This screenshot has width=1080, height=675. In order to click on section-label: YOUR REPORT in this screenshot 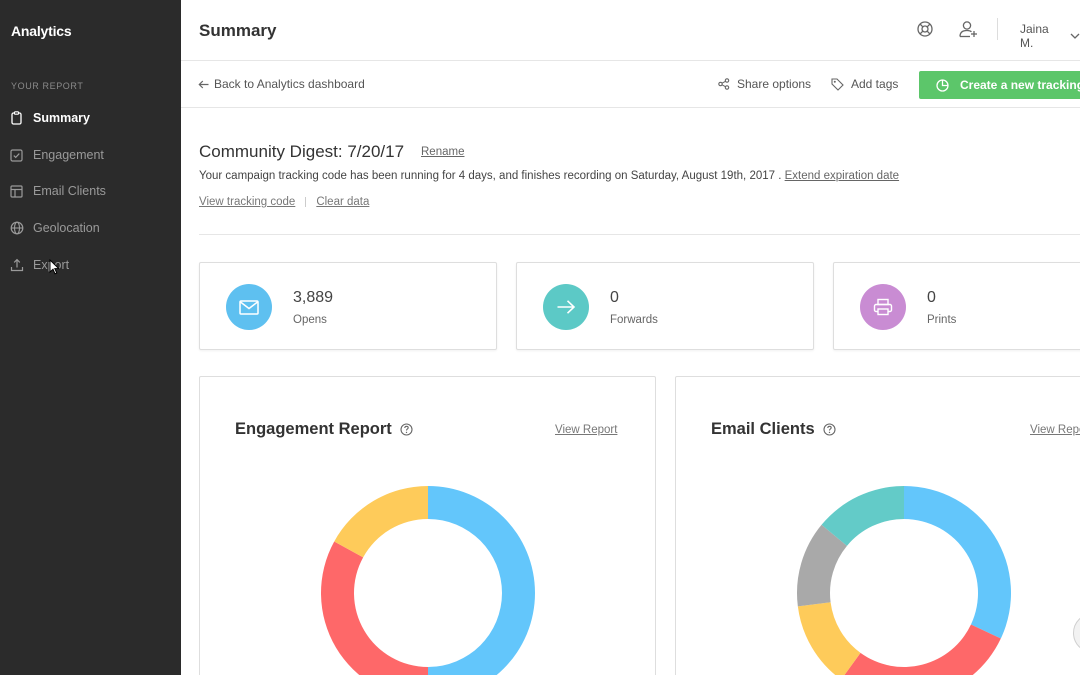, I will do `click(47, 86)`.